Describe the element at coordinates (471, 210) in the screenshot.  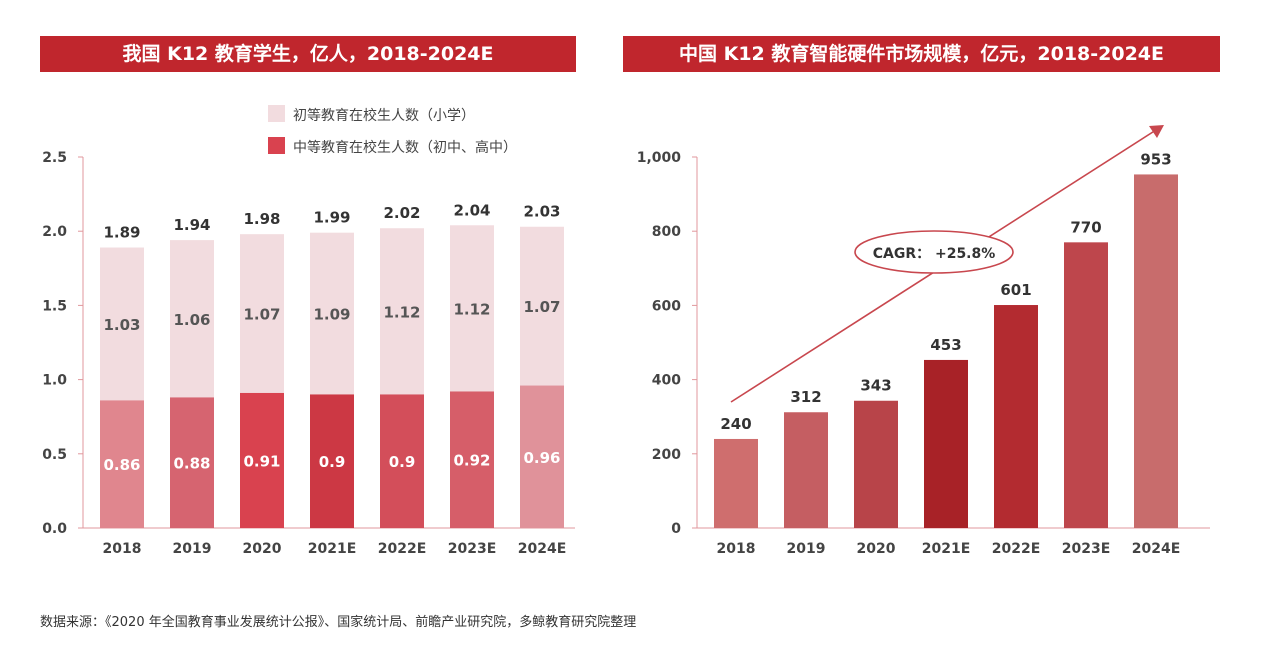
I see `total-value-label: 2.04` at that location.